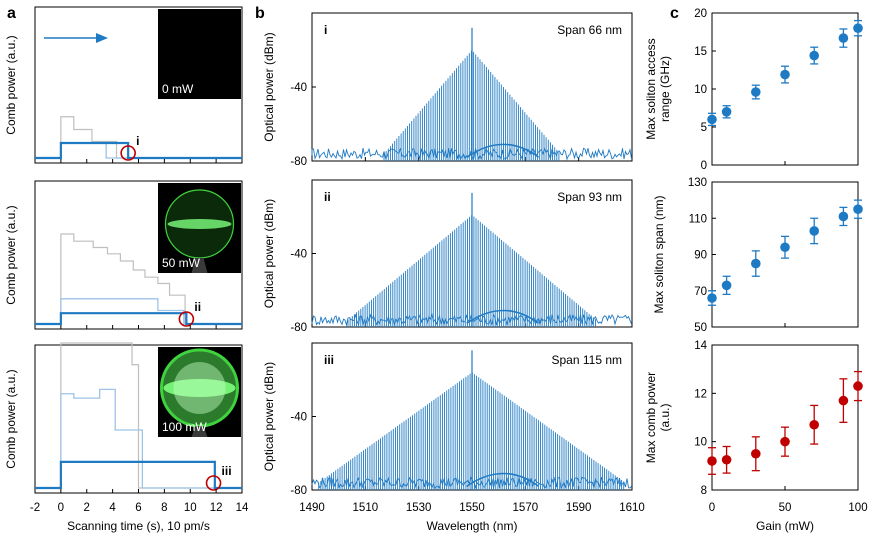 This screenshot has height=544, width=872. Describe the element at coordinates (164, 508) in the screenshot. I see `panel-a-xtick-label: 8` at that location.